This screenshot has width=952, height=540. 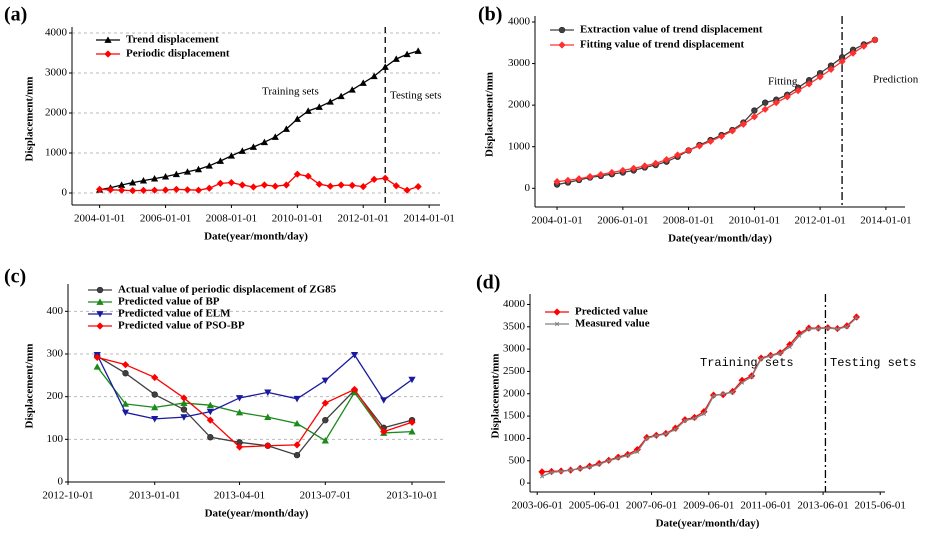 What do you see at coordinates (56, 153) in the screenshot?
I see `y-tick-label: 1000` at bounding box center [56, 153].